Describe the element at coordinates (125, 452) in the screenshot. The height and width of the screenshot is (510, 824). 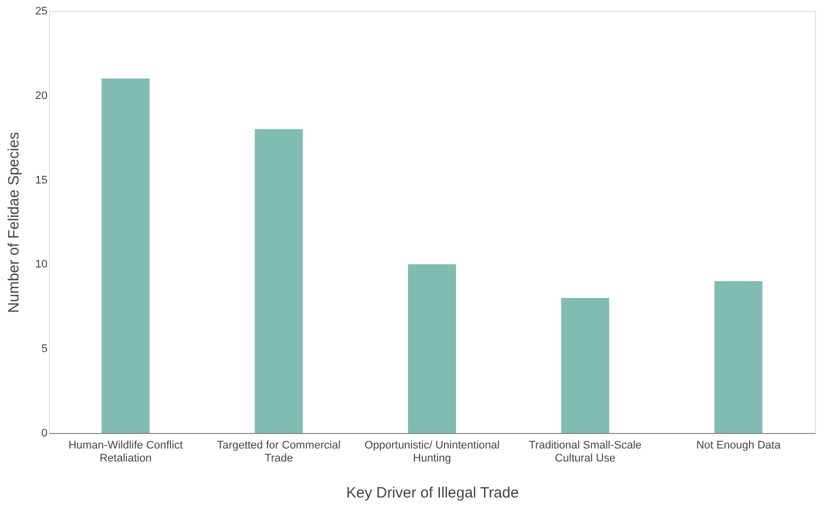
I see `x-tick-label: Human-Wildlife Conflict Retaliation` at that location.